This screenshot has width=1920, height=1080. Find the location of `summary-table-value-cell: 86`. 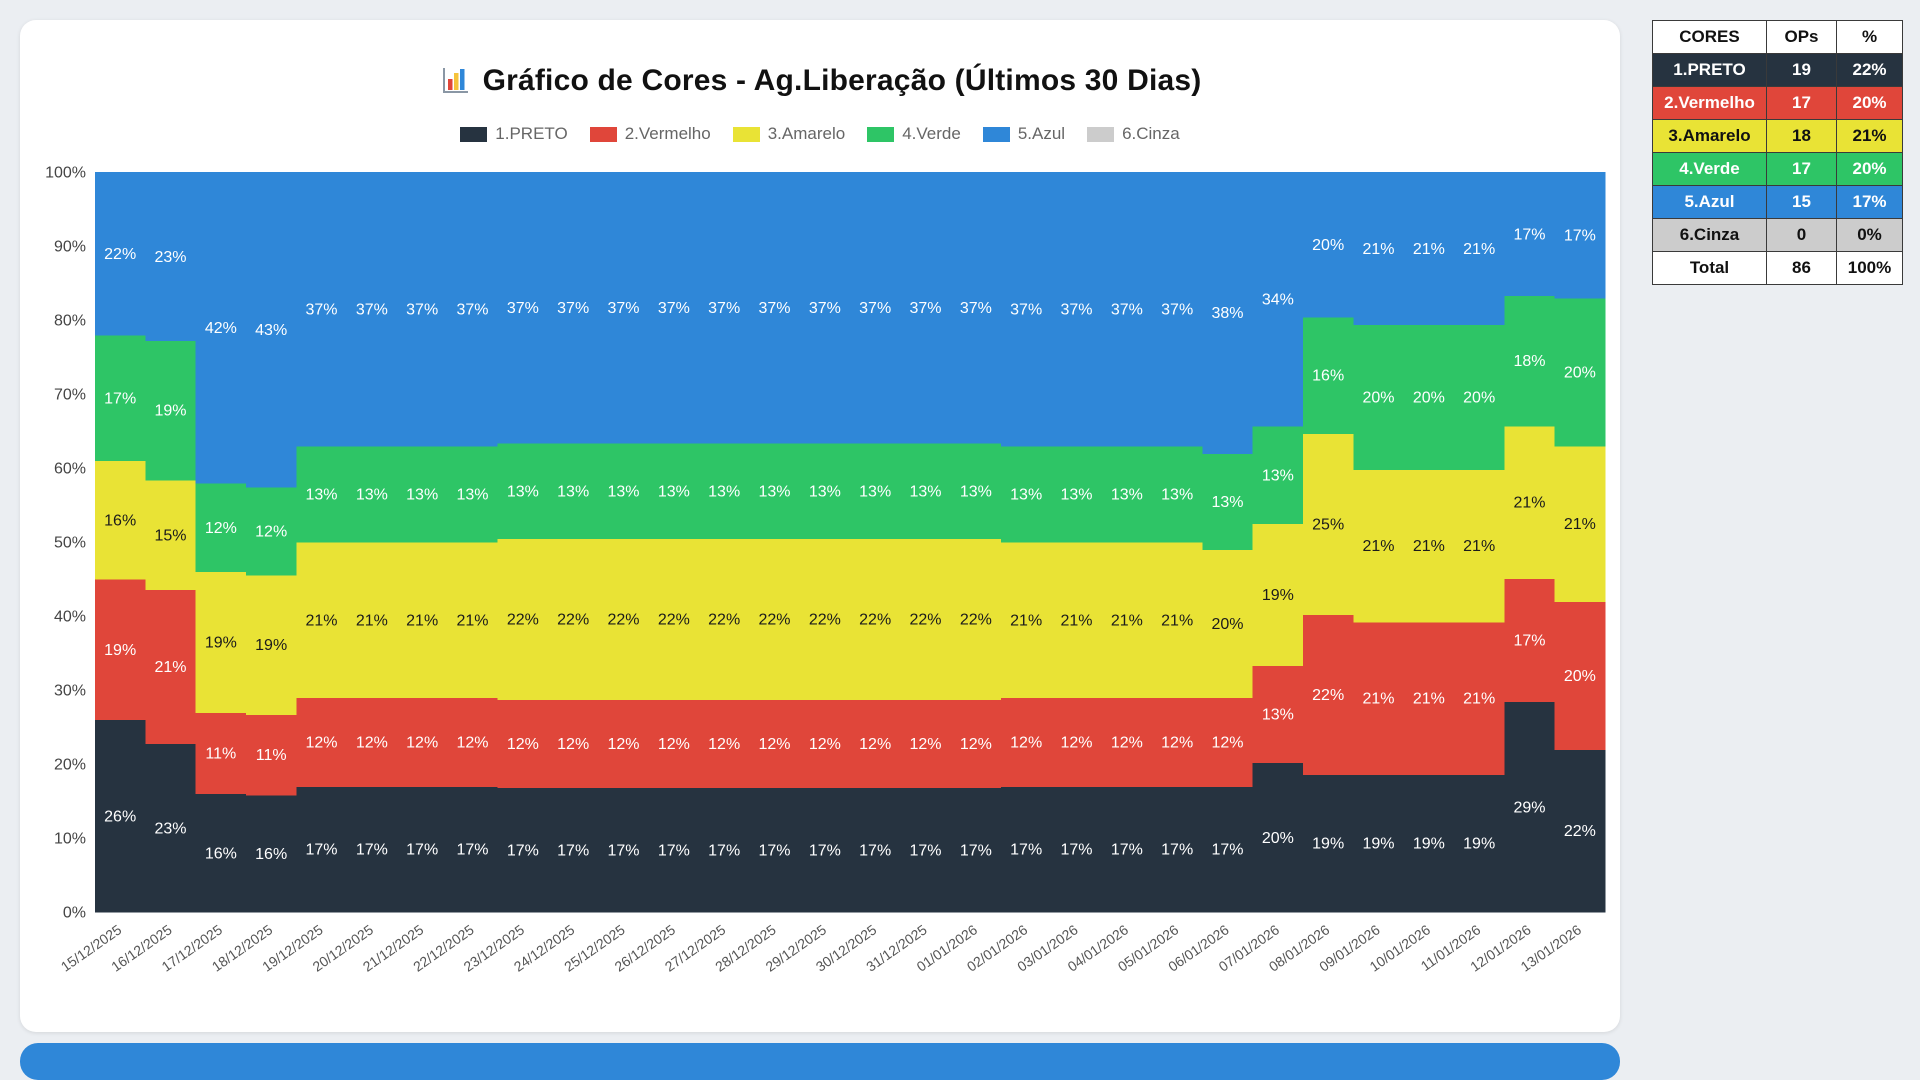

summary-table-value-cell: 86 is located at coordinates (1801, 268).